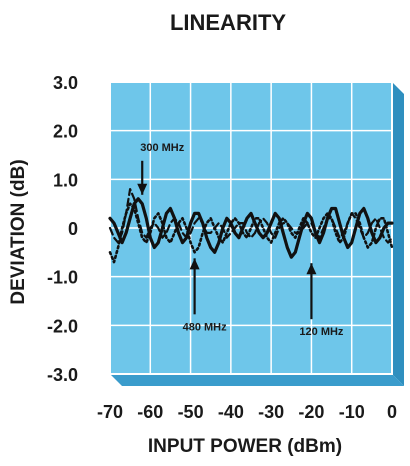 The height and width of the screenshot is (466, 410). What do you see at coordinates (62, 278) in the screenshot?
I see `y-tick-label: -1.0` at bounding box center [62, 278].